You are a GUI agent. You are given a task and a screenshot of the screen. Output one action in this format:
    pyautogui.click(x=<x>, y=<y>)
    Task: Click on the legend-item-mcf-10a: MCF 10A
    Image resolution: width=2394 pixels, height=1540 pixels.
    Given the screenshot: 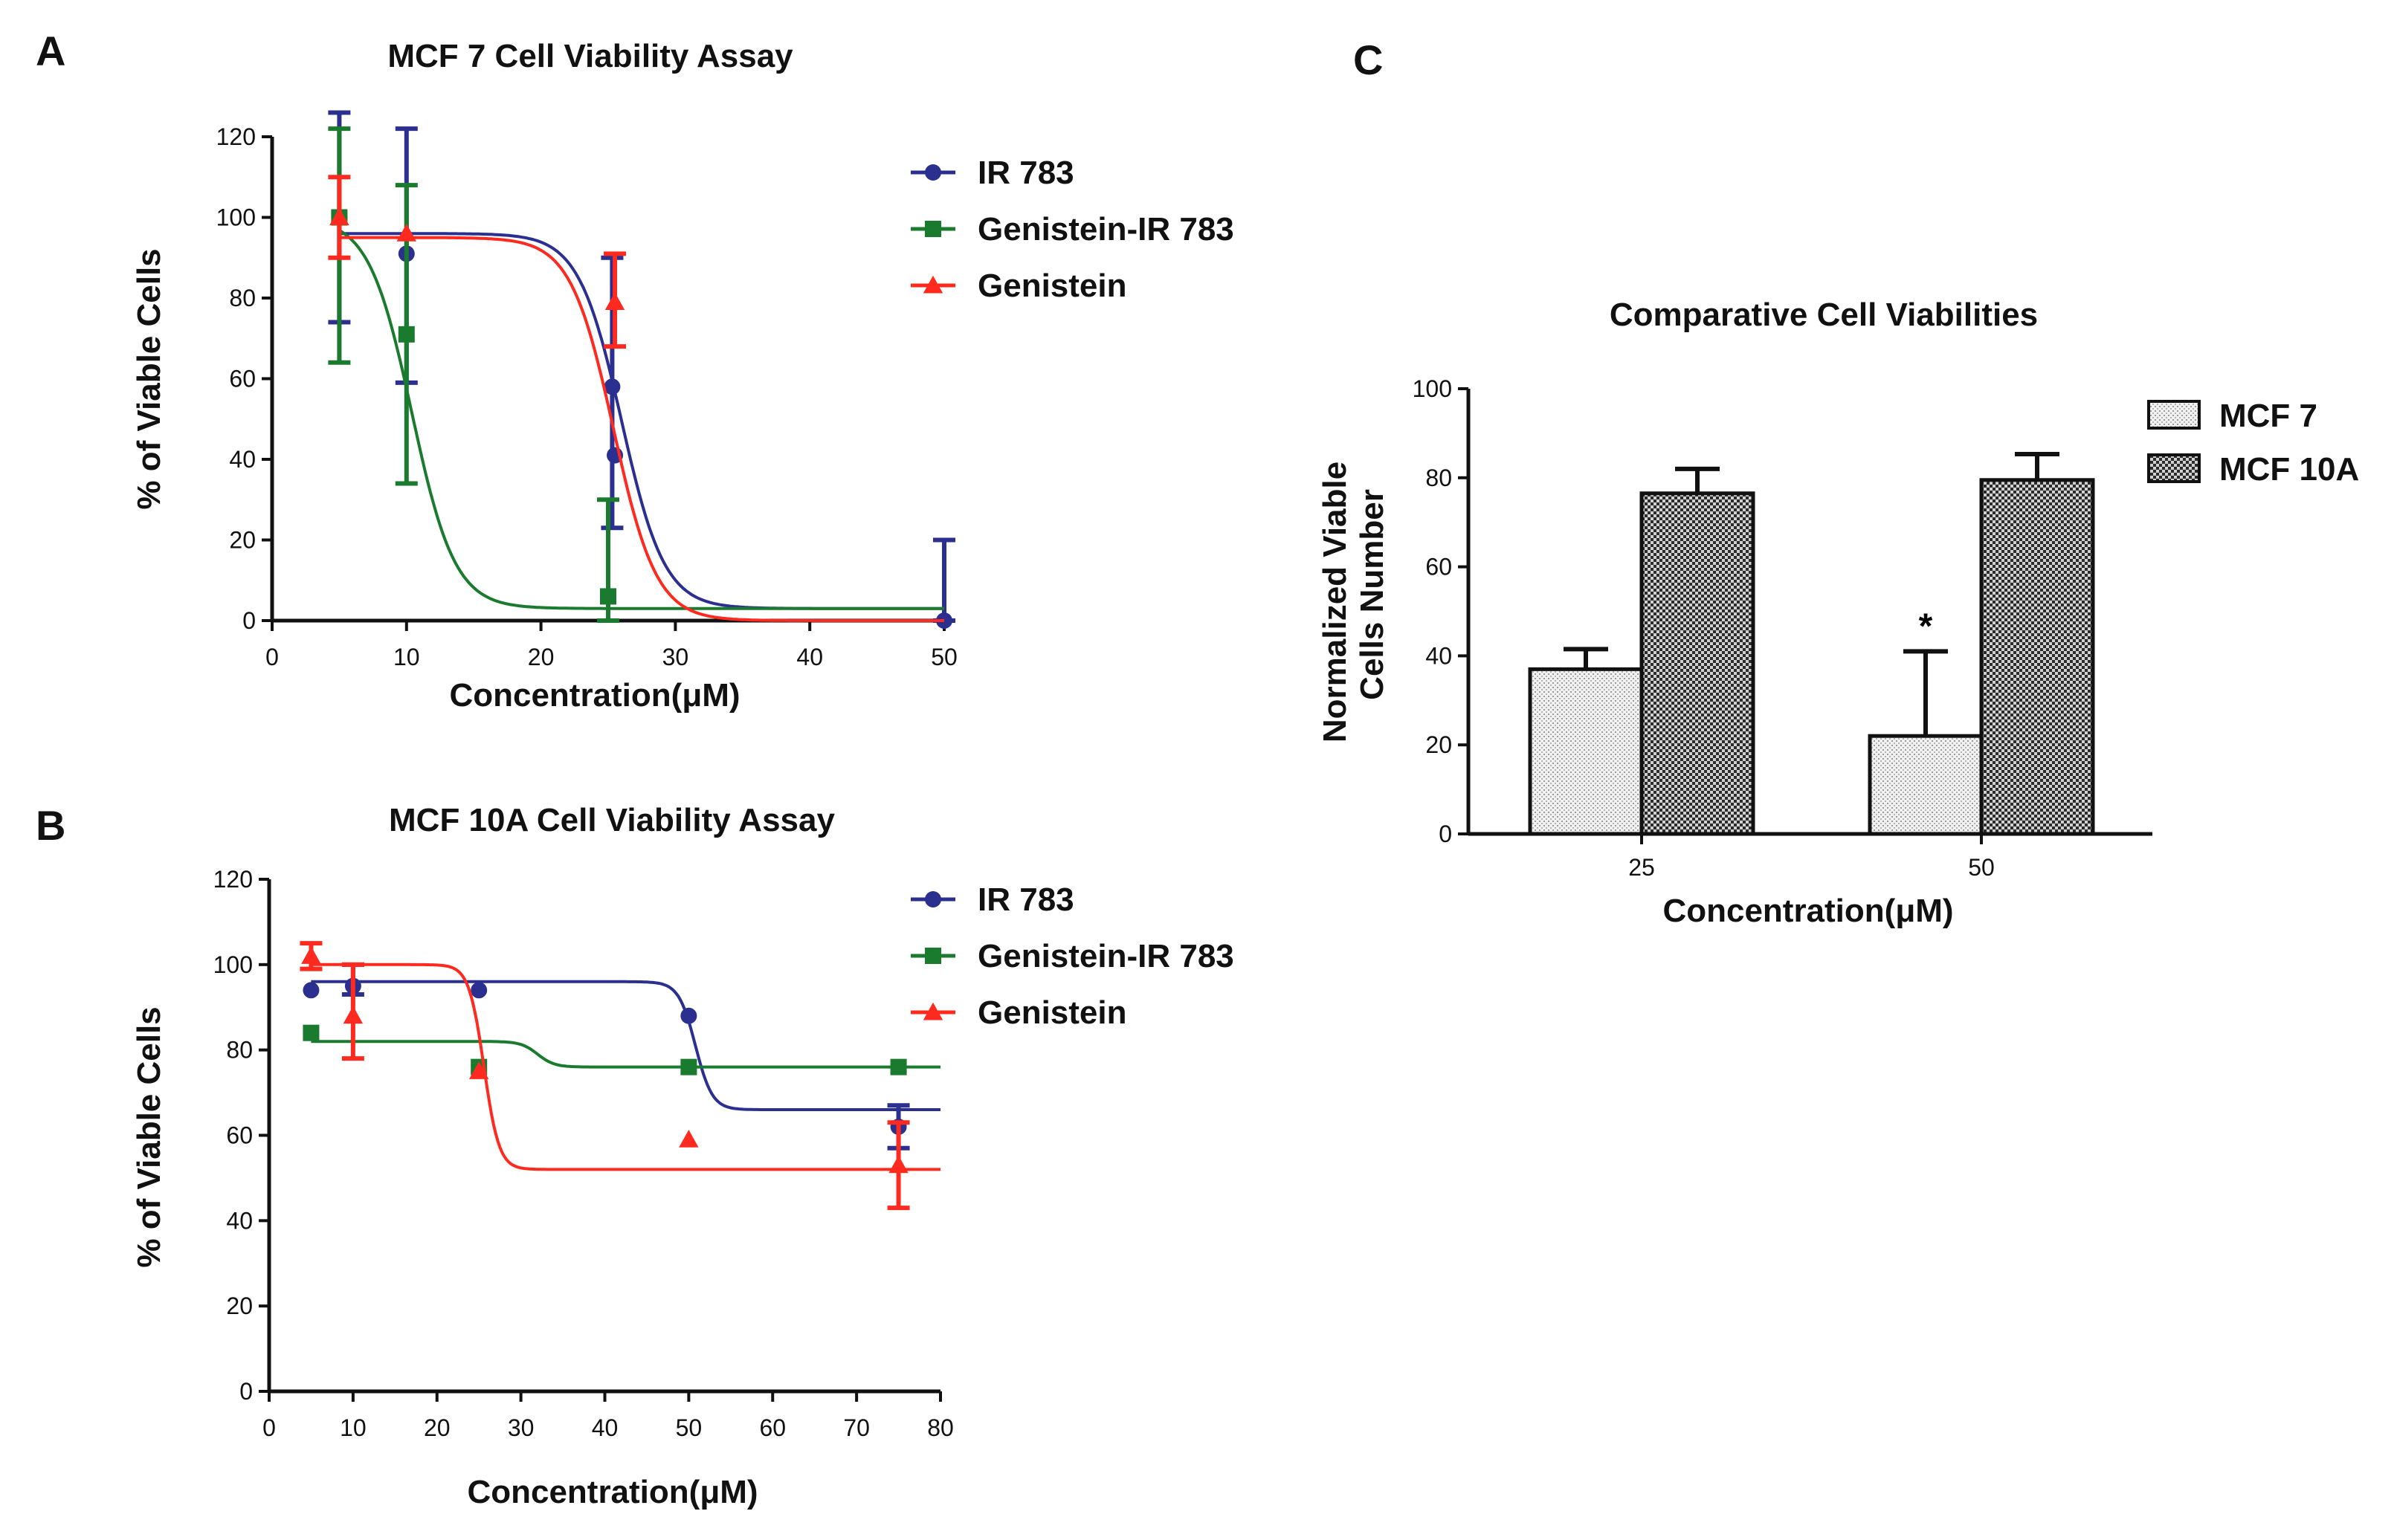 What is the action you would take?
    pyautogui.click(x=2253, y=469)
    